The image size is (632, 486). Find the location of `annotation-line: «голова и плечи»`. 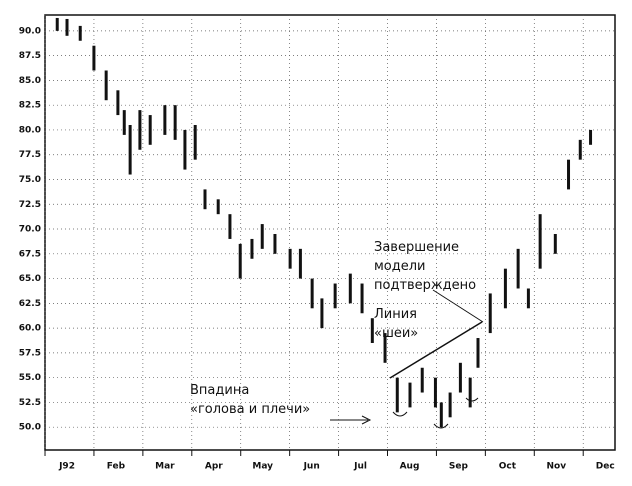

annotation-line: «голова и плечи» is located at coordinates (250, 409).